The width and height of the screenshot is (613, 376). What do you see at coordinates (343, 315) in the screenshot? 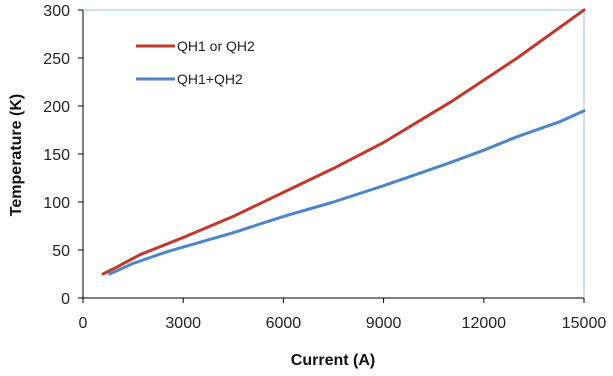
I see `x-axis-ticks: 0 3000 6000 9000 12000 15000` at bounding box center [343, 315].